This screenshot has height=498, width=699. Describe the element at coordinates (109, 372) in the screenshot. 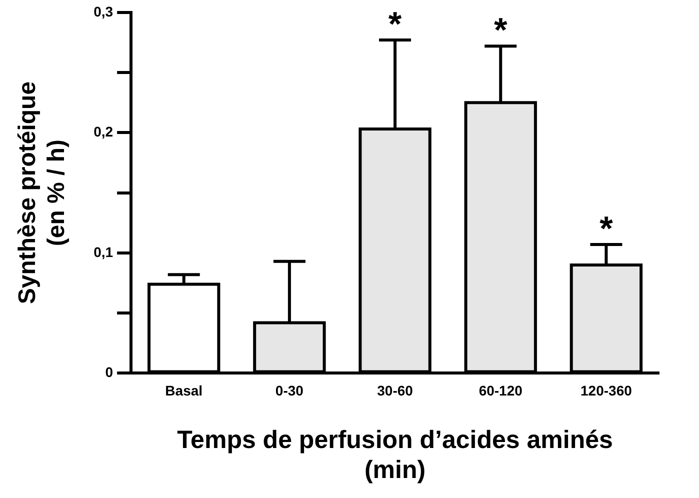

I see `y-tick-label: 0` at that location.